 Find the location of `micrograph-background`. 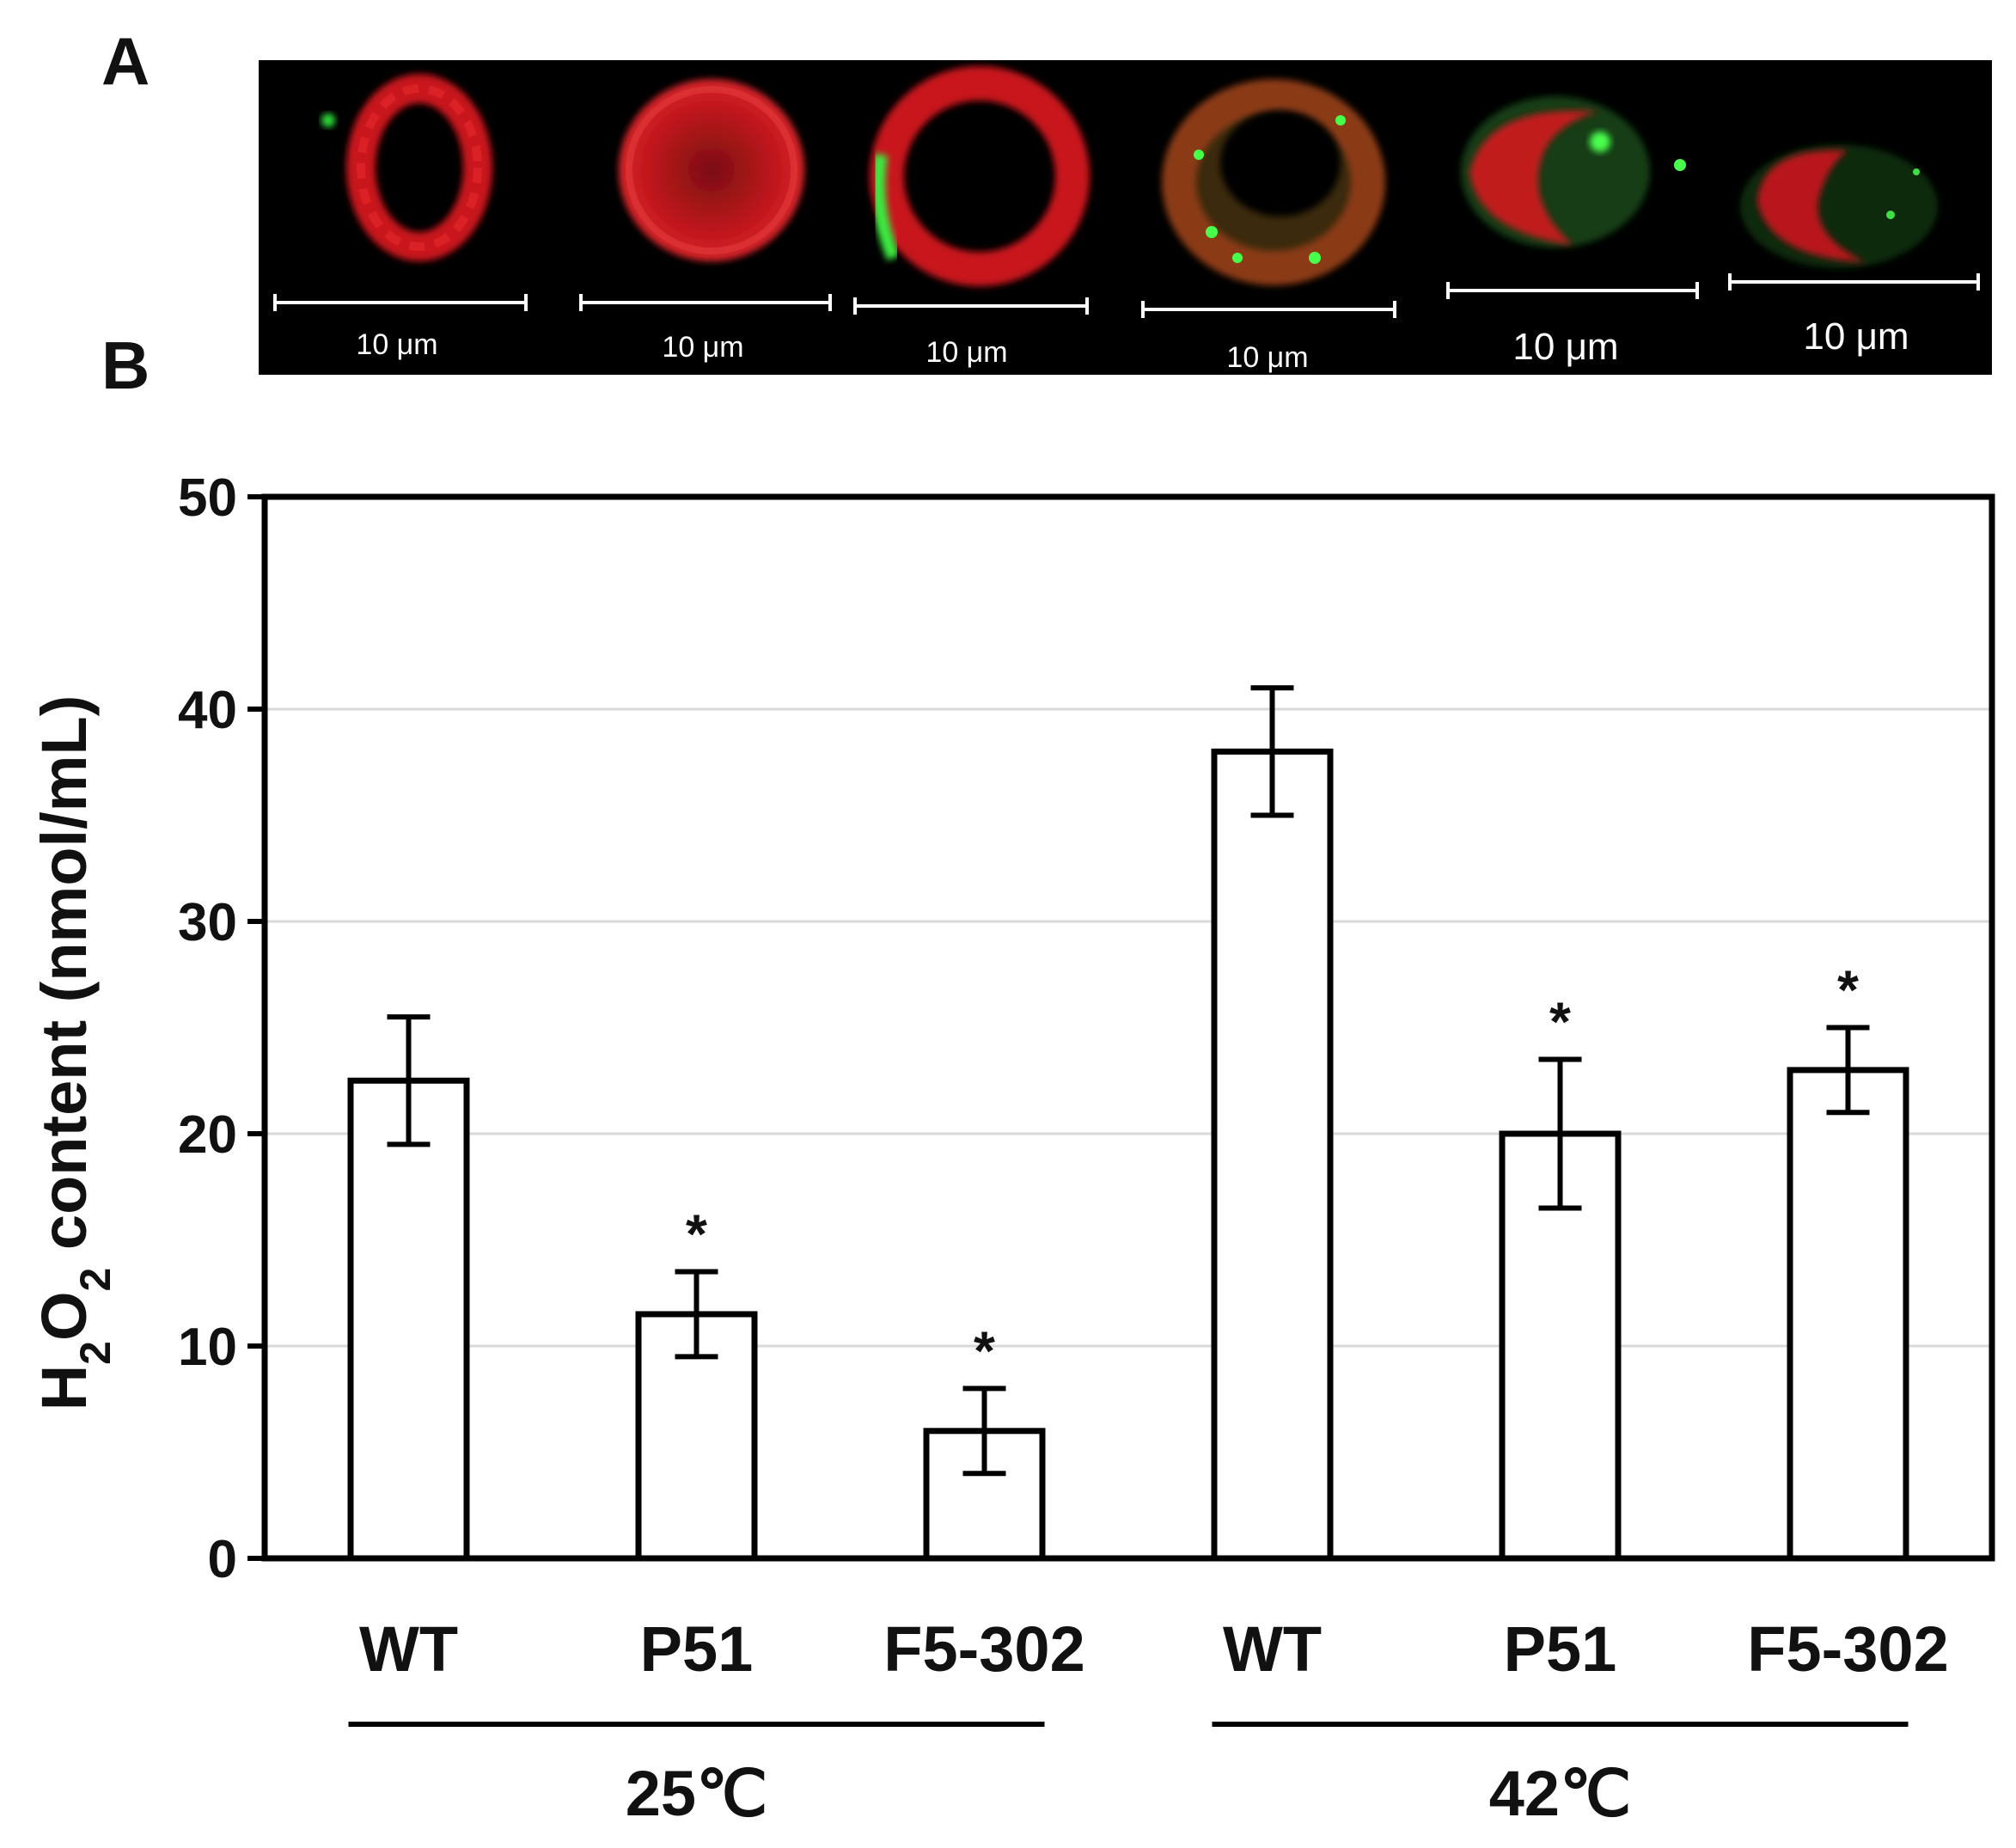

micrograph-background is located at coordinates (1125, 218).